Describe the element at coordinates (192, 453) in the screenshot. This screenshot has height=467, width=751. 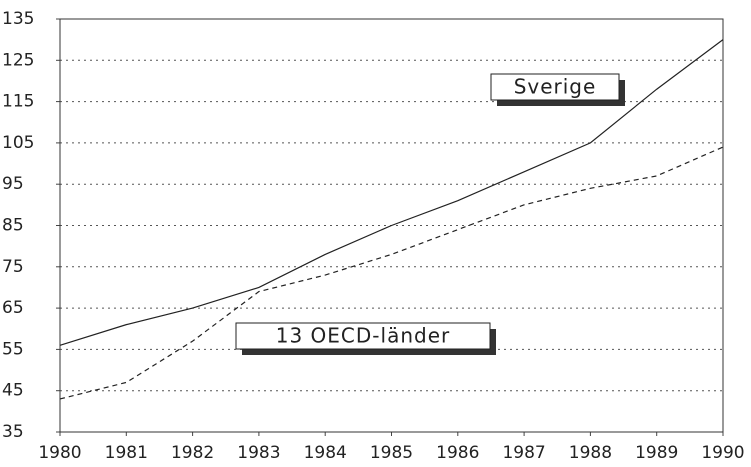
I see `x-tick-label: 1982` at that location.